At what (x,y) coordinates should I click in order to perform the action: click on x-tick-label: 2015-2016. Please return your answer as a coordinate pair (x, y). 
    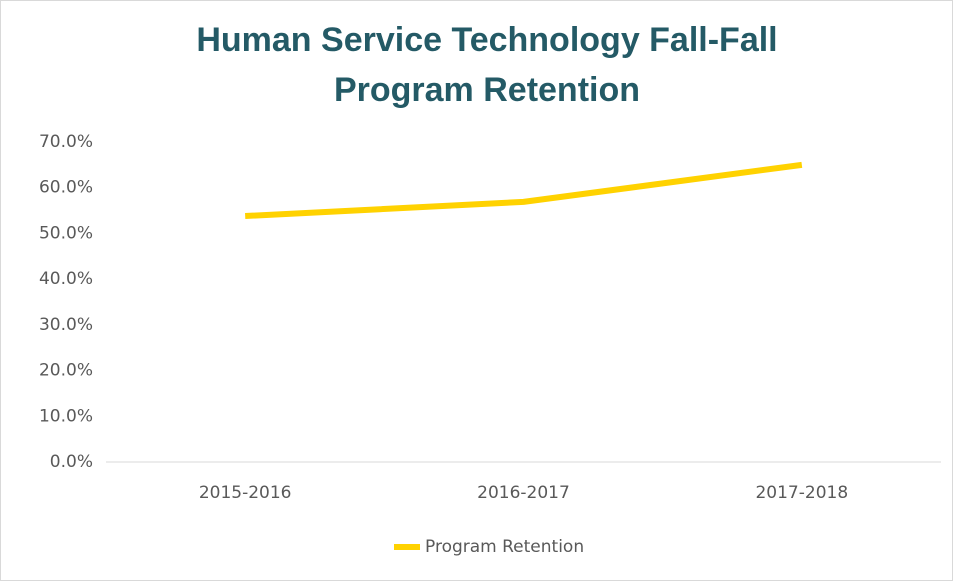
    Looking at the image, I should click on (245, 493).